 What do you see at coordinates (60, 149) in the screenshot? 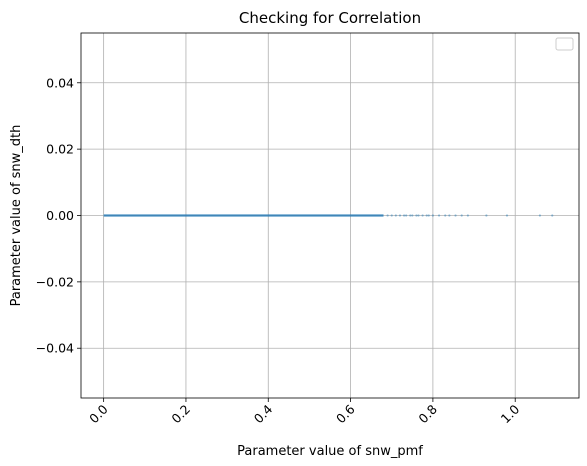
I see `y-tick-label: 0.02` at bounding box center [60, 149].